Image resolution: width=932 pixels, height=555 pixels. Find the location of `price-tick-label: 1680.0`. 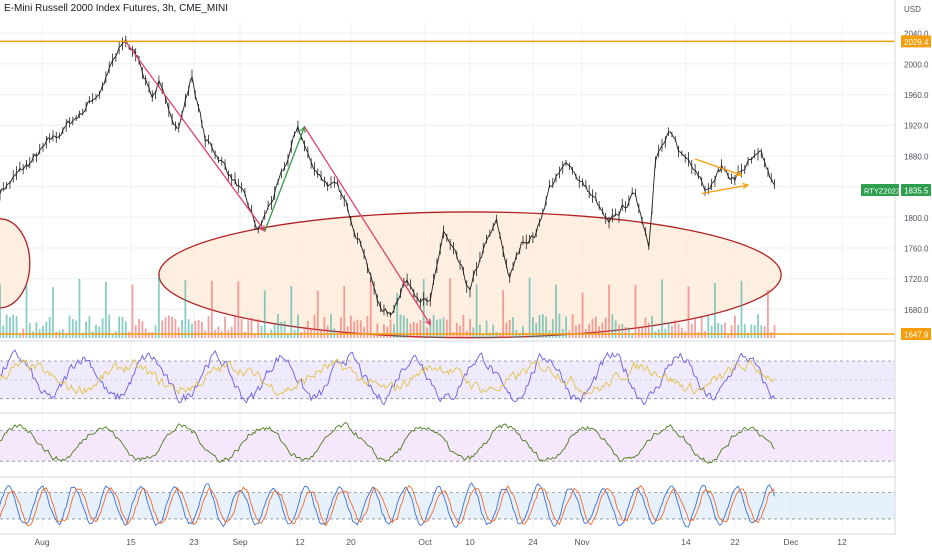

price-tick-label: 1680.0 is located at coordinates (916, 310).